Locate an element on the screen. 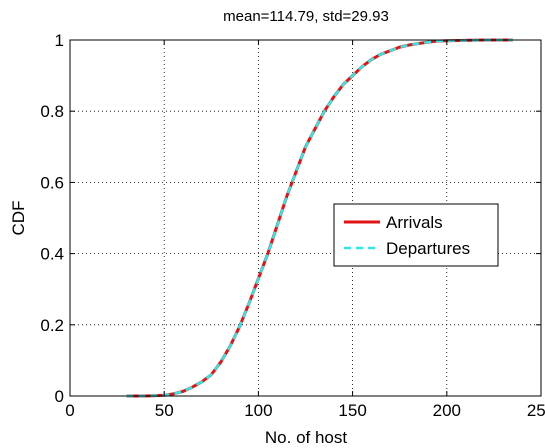 The height and width of the screenshot is (448, 545). x-tick-label: 0 is located at coordinates (69, 410).